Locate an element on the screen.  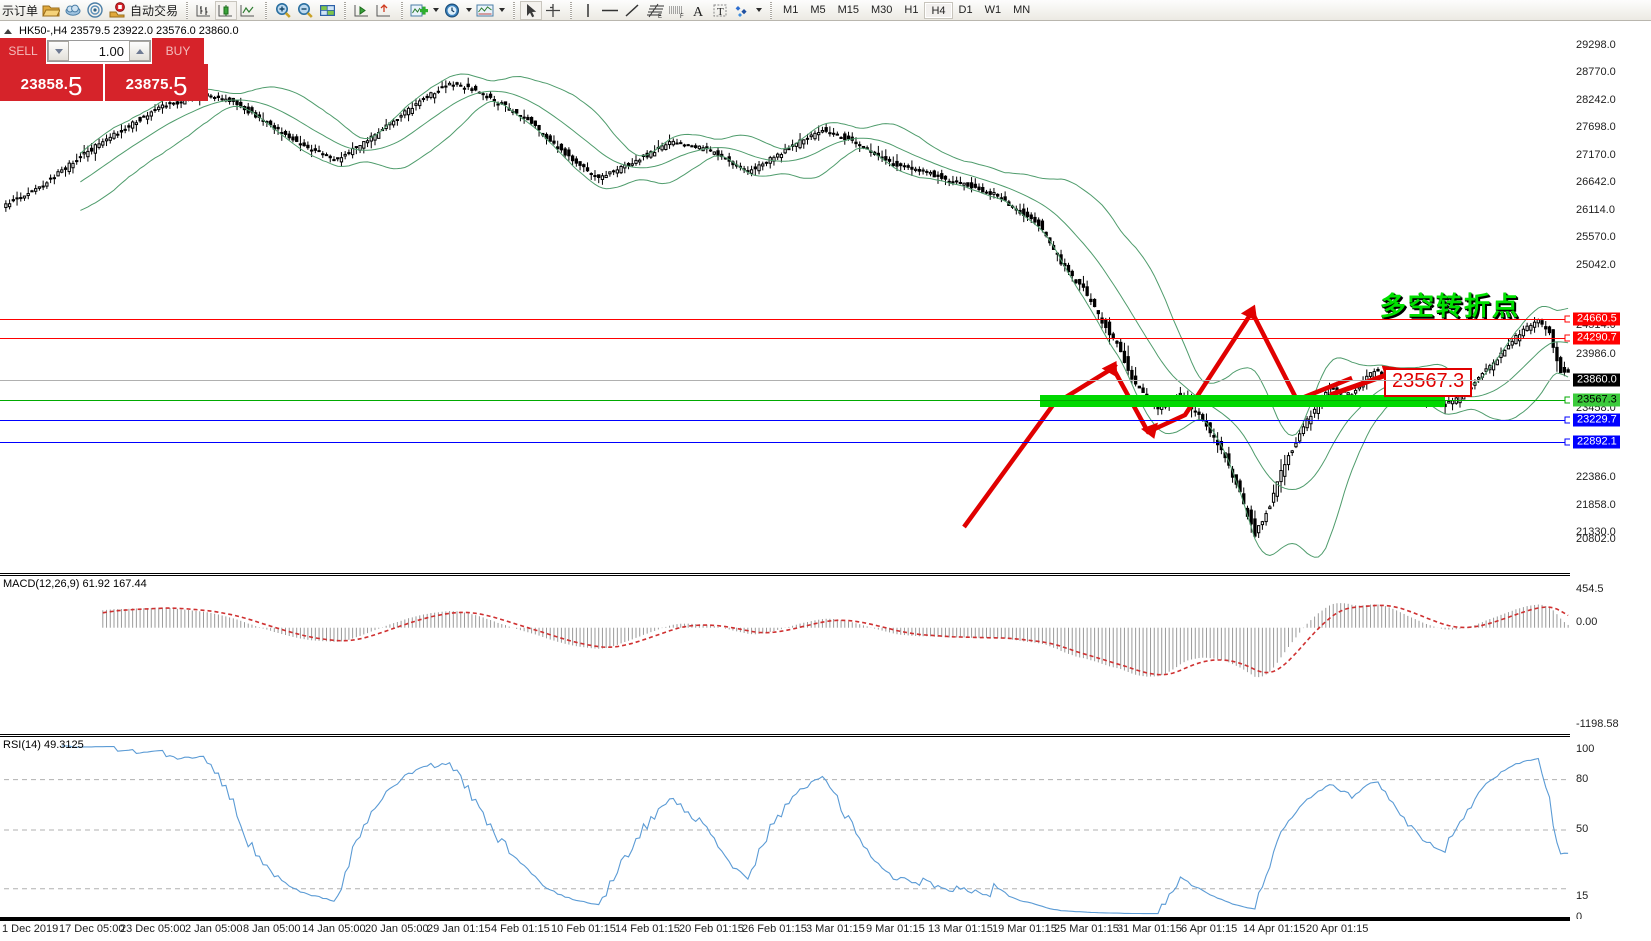
buy-price-main: 23875 is located at coordinates (147, 84).